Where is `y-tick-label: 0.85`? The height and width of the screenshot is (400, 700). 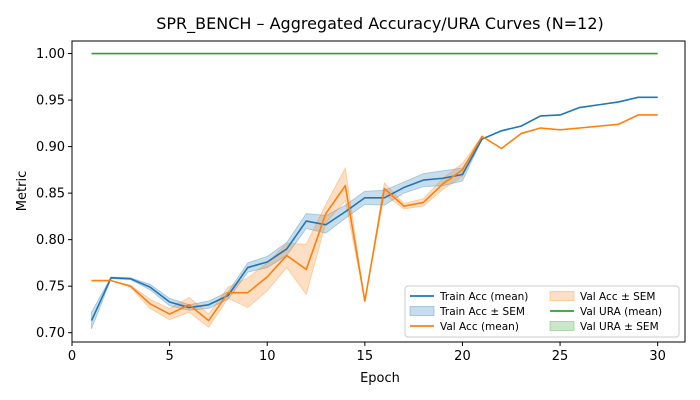
y-tick-label: 0.85 is located at coordinates (50, 194).